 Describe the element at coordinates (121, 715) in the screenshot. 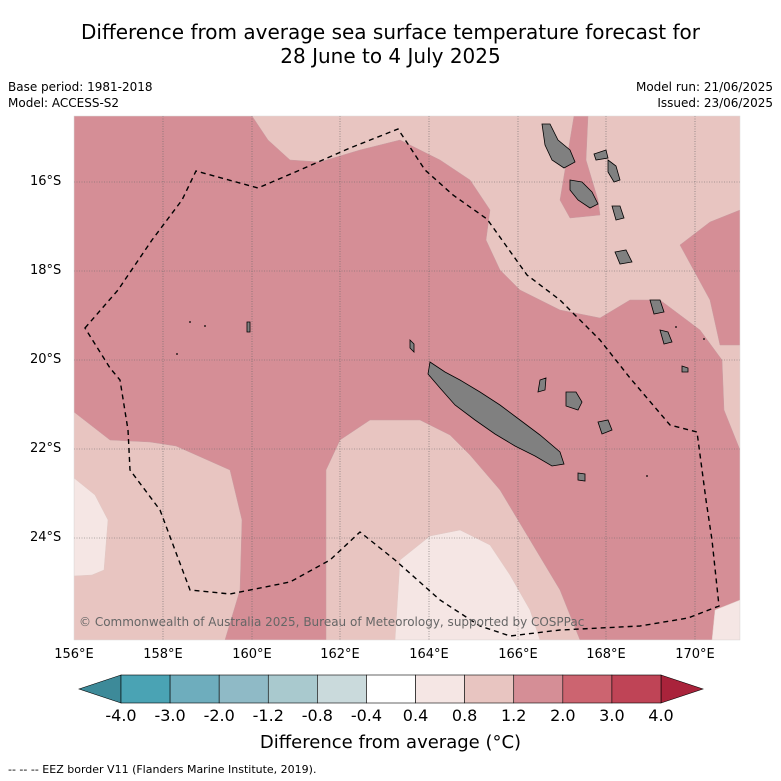

I see `colorbar-tick-label: -4.0` at that location.